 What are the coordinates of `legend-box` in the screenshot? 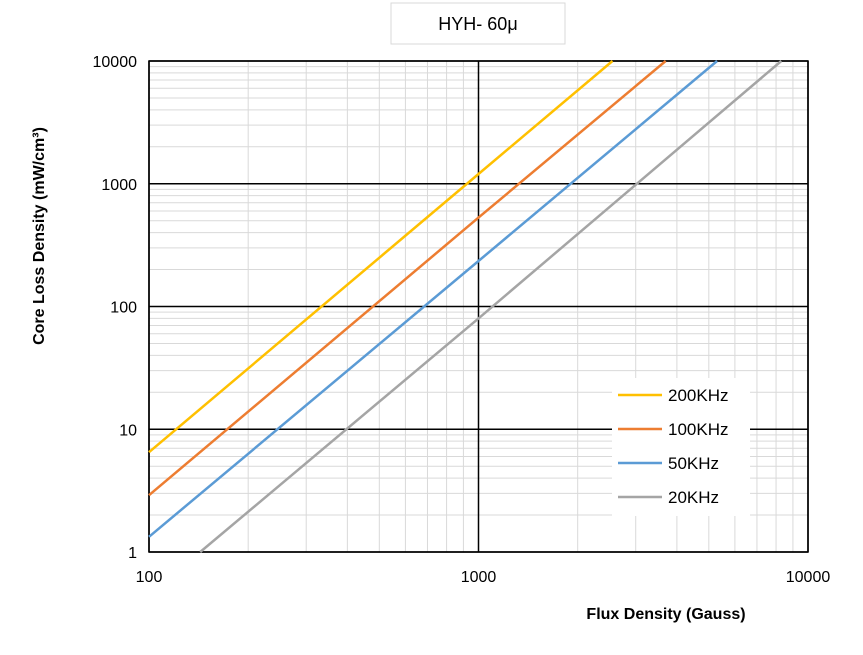 It's located at (681, 447).